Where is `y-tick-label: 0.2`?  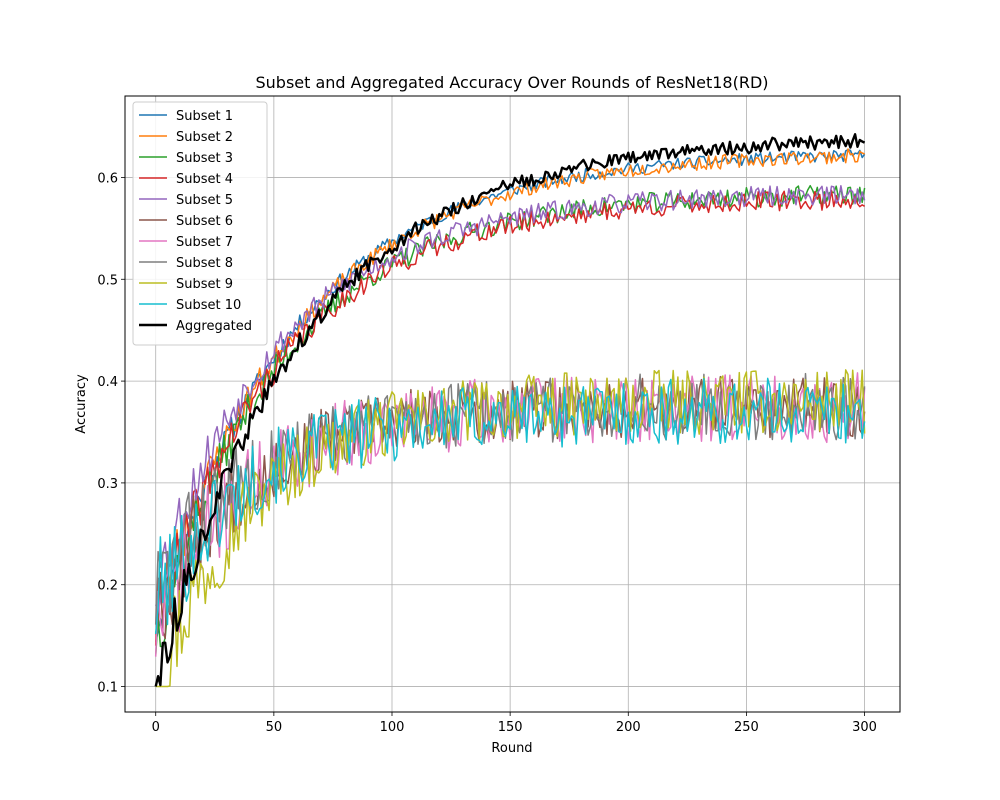
y-tick-label: 0.2 is located at coordinates (107, 586).